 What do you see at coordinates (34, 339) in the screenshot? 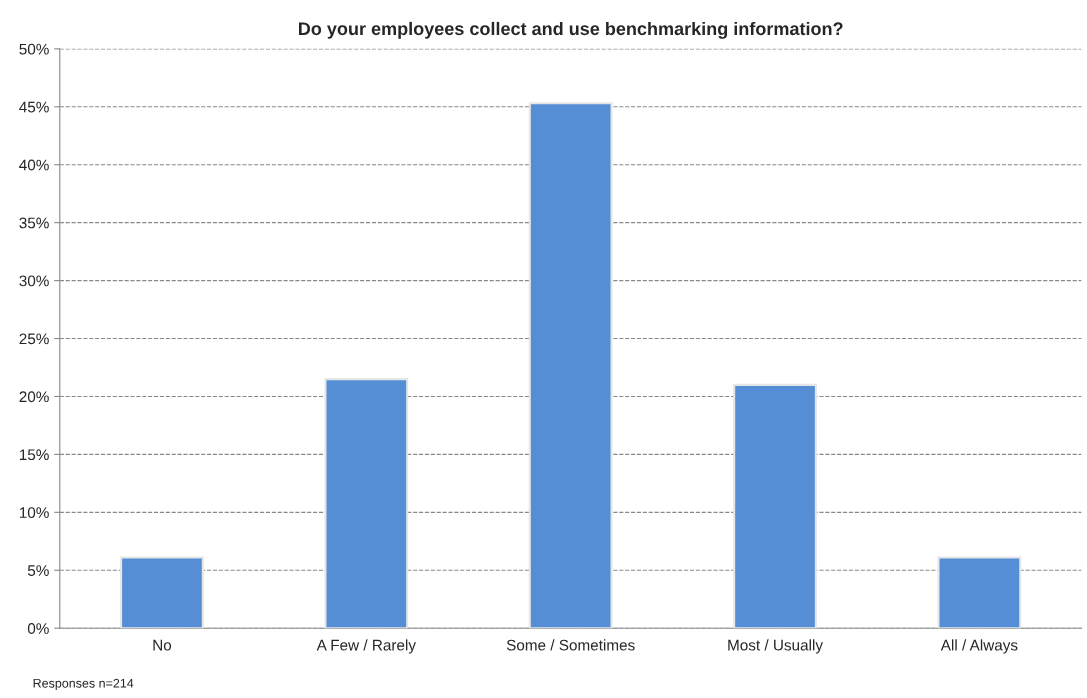
I see `y-tick-label: 25%` at bounding box center [34, 339].